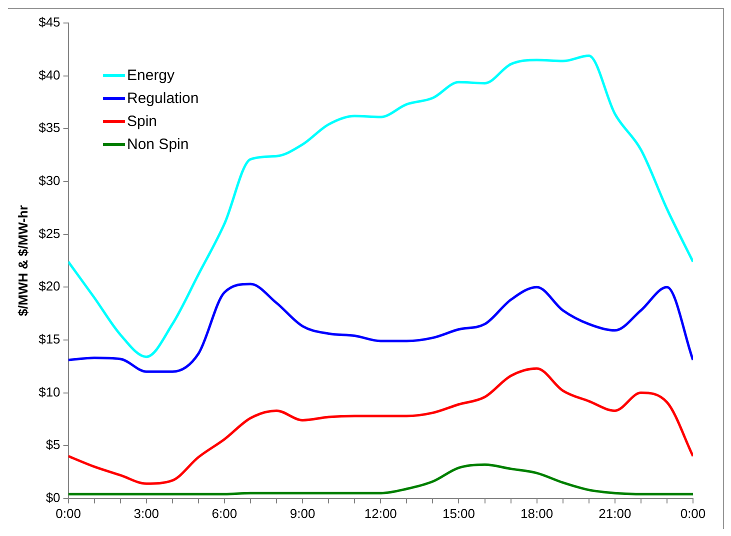 This screenshot has height=536, width=731. I want to click on y-tick-label: $10, so click(49, 392).